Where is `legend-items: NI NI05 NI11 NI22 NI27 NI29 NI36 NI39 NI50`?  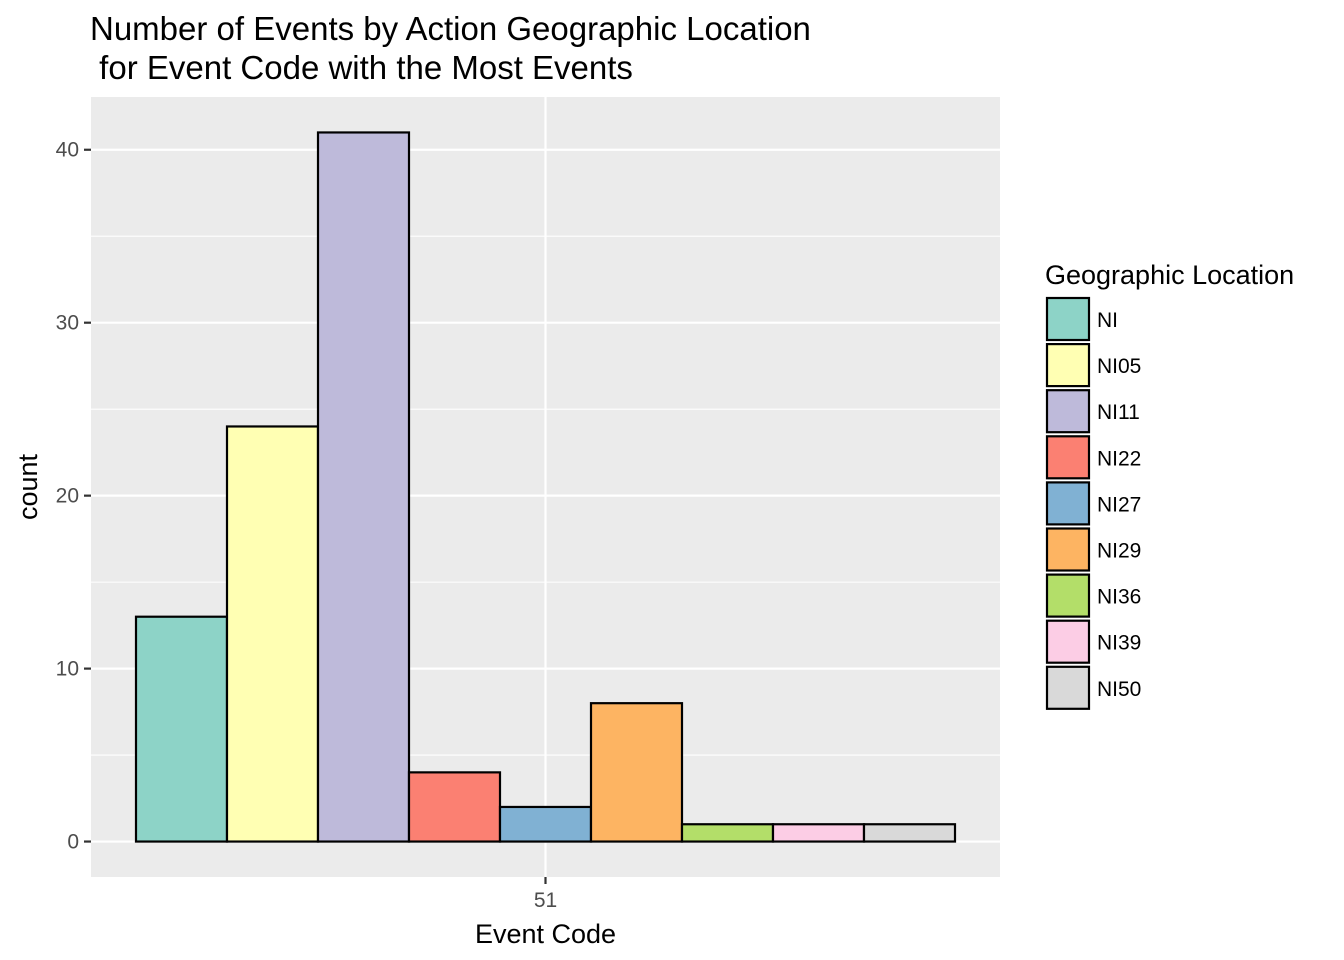
legend-items: NI NI05 NI11 NI22 NI27 NI29 NI36 NI39 NI50 is located at coordinates (1093, 503).